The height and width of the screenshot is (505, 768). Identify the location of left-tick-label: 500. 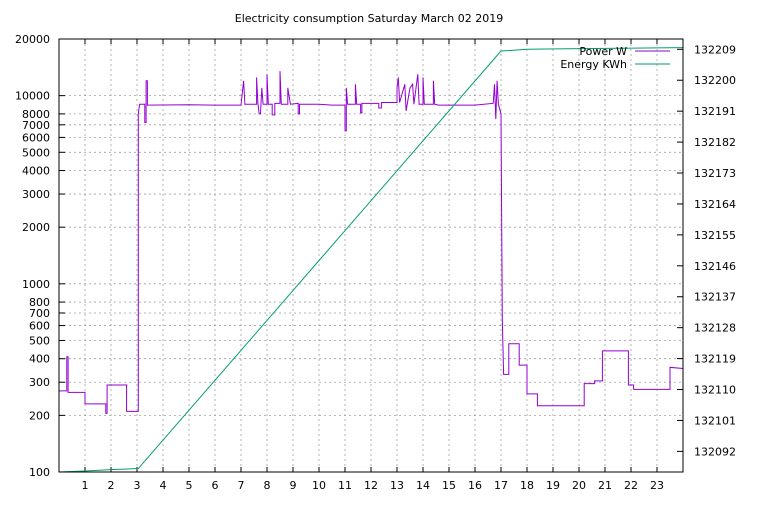
(39, 340).